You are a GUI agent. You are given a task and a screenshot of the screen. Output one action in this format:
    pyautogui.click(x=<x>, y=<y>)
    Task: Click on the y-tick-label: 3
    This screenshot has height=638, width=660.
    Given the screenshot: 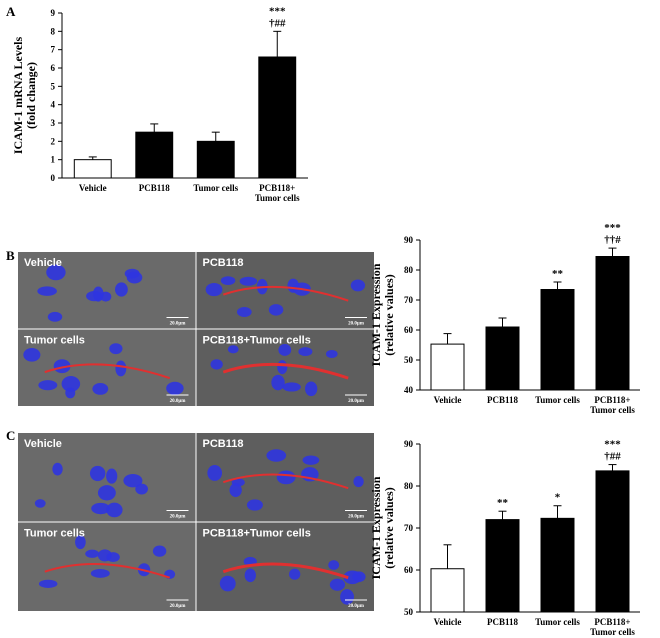 What is the action you would take?
    pyautogui.click(x=53, y=123)
    